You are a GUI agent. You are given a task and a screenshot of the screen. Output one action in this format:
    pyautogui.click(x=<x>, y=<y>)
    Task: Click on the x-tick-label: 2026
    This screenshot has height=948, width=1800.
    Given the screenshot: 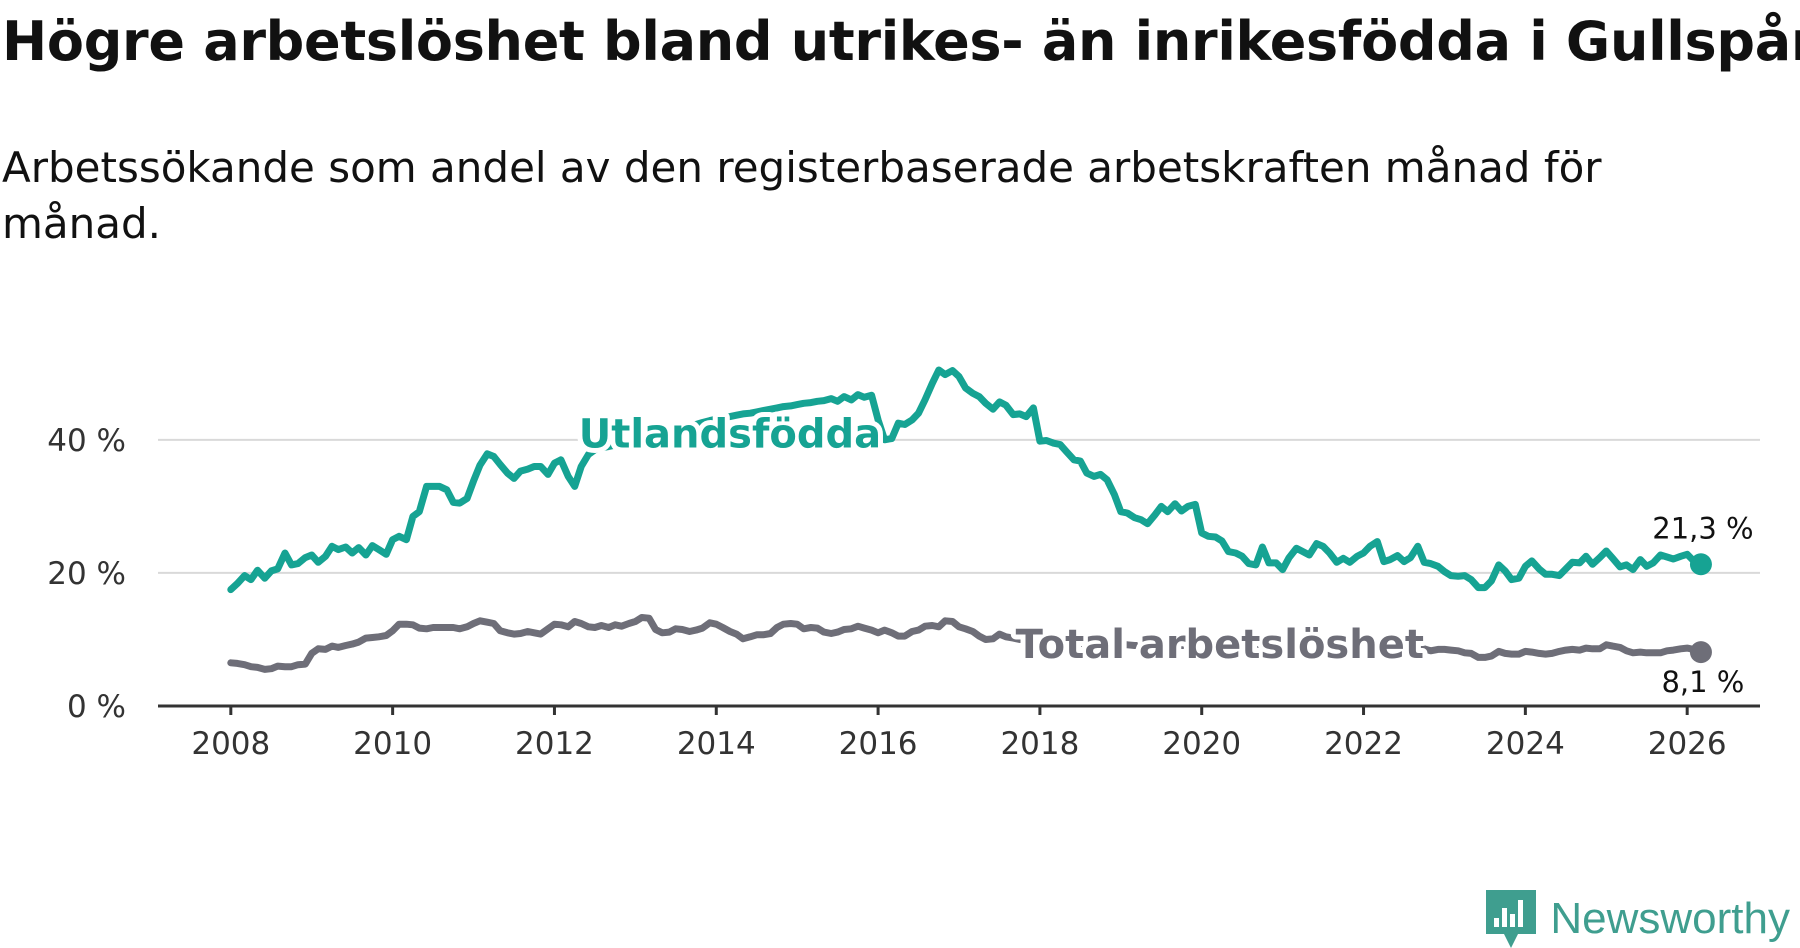 What is the action you would take?
    pyautogui.click(x=1687, y=744)
    